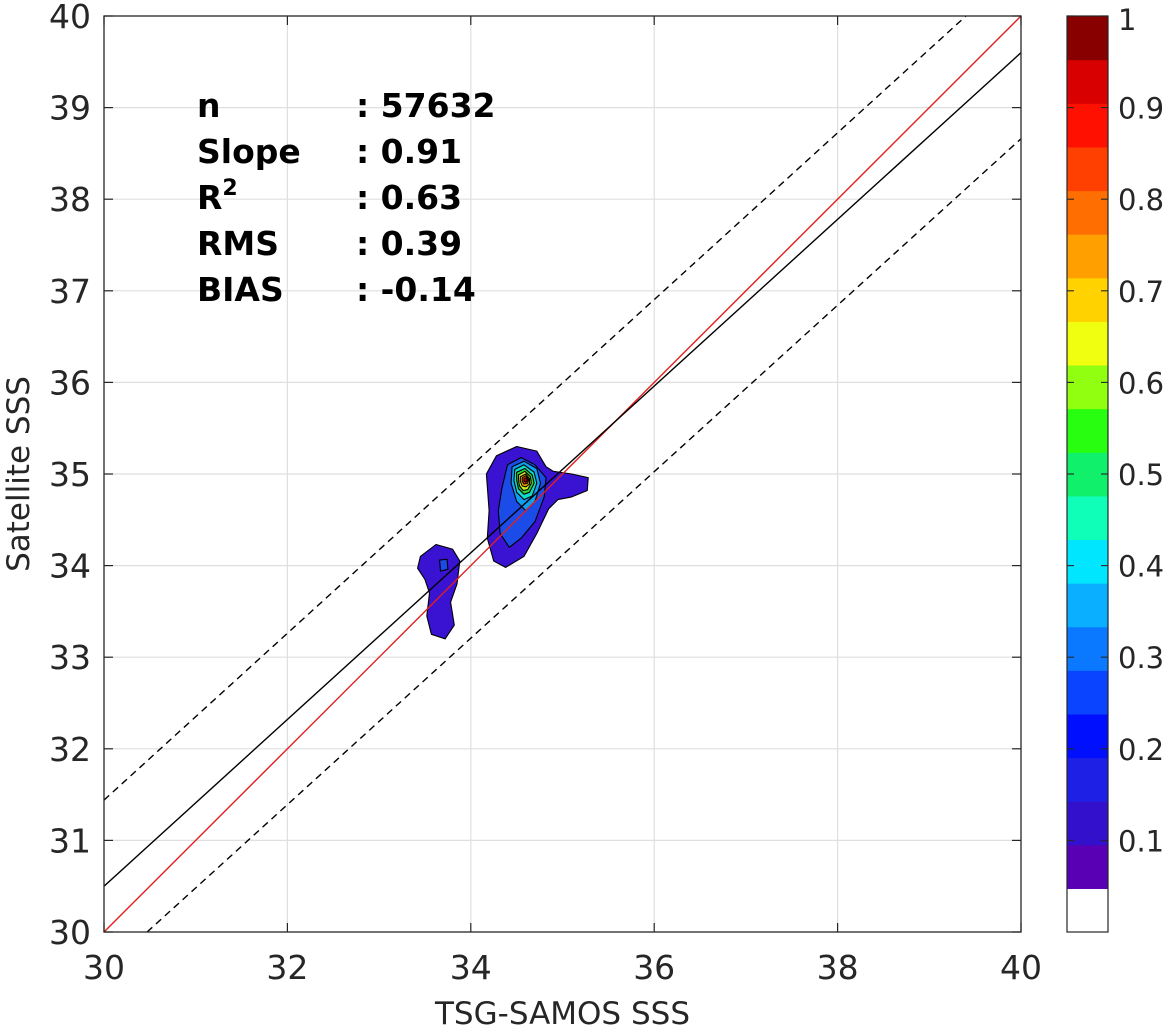  Describe the element at coordinates (70, 382) in the screenshot. I see `y-tick-label: 36` at that location.